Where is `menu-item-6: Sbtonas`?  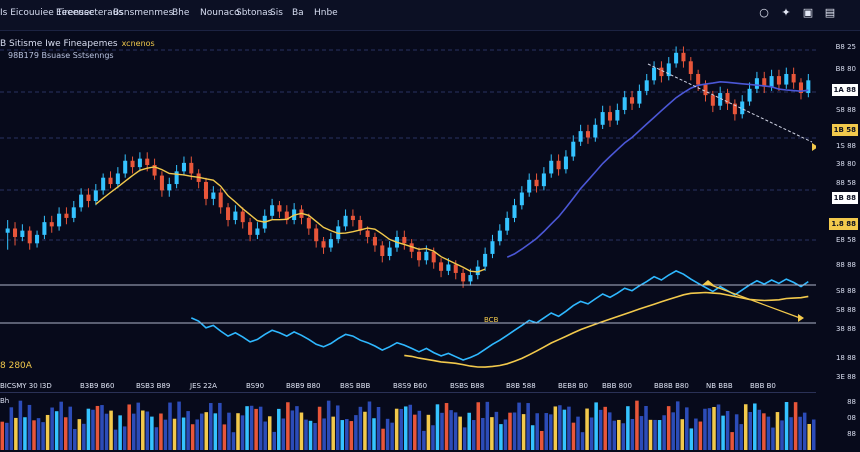
menu-item-6: Sbtonas is located at coordinates (254, 13).